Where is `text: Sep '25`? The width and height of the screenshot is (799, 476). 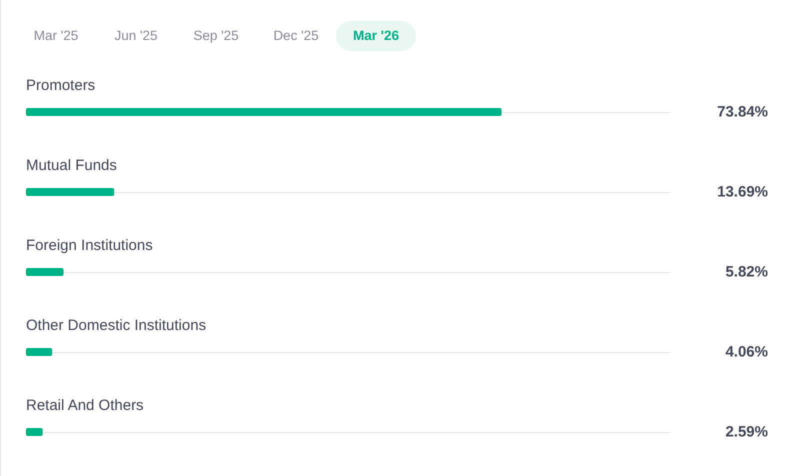 text: Sep '25 is located at coordinates (216, 35).